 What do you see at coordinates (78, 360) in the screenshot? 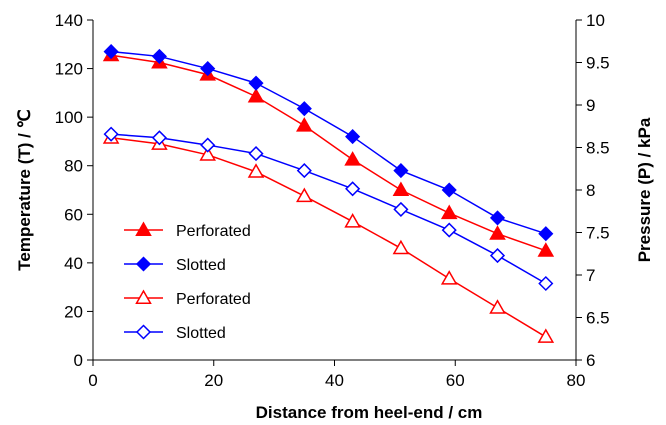
I see `y-left-tick-label: 0` at bounding box center [78, 360].